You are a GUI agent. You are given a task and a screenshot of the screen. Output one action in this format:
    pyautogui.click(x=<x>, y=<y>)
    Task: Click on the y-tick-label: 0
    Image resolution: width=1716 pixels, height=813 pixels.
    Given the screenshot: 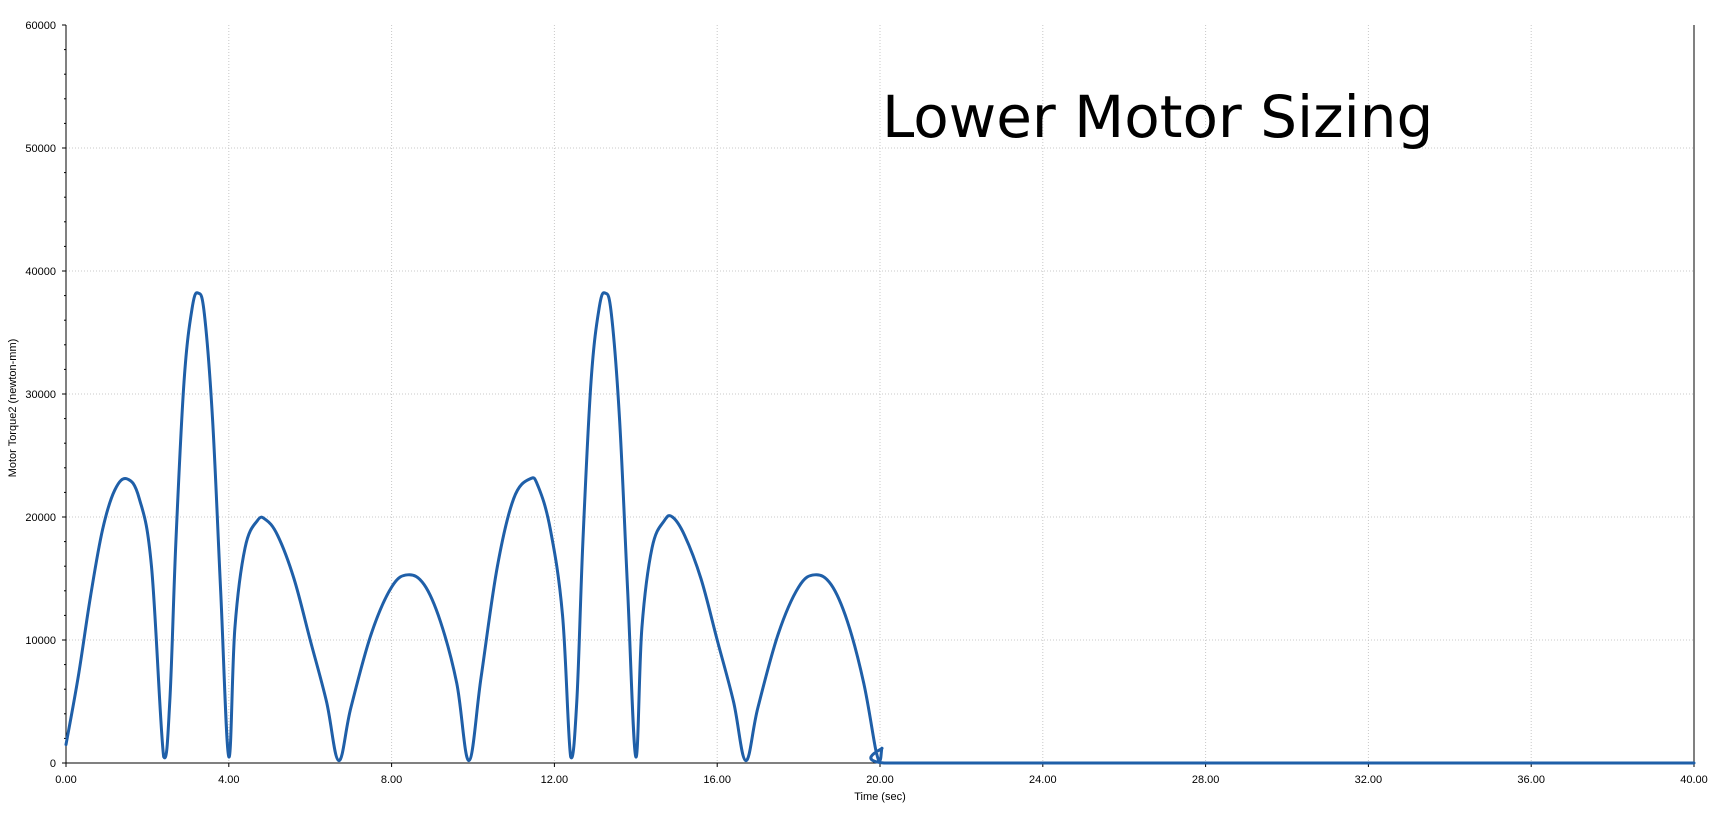 What is the action you would take?
    pyautogui.click(x=53, y=764)
    